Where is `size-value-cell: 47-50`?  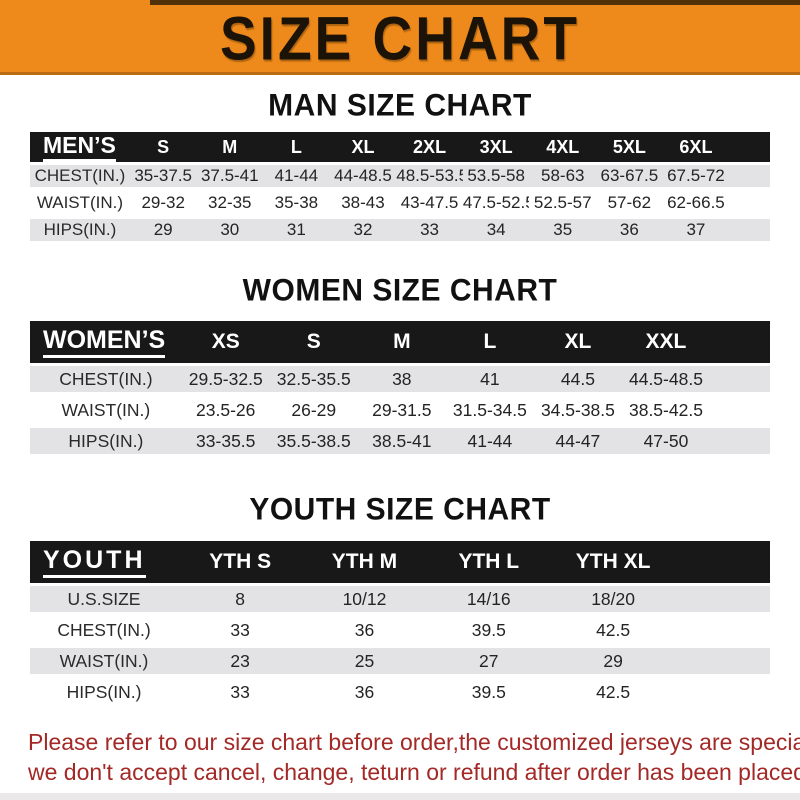
size-value-cell: 47-50 is located at coordinates (665, 442).